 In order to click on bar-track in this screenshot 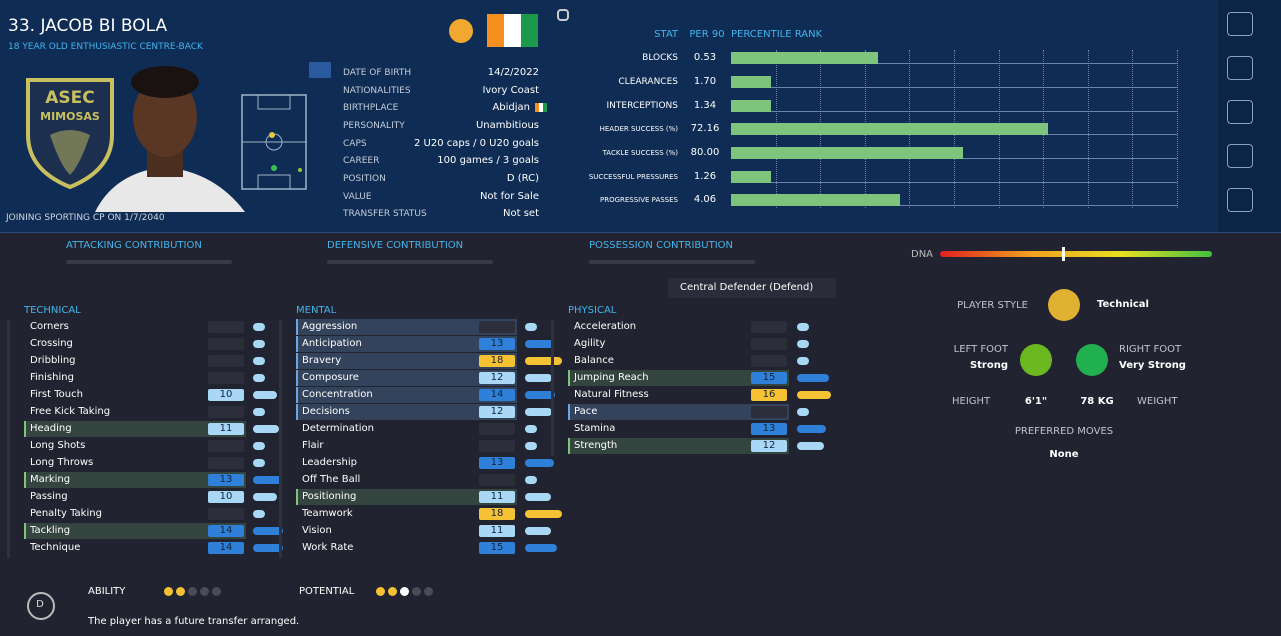, I will do `click(954, 63)`.